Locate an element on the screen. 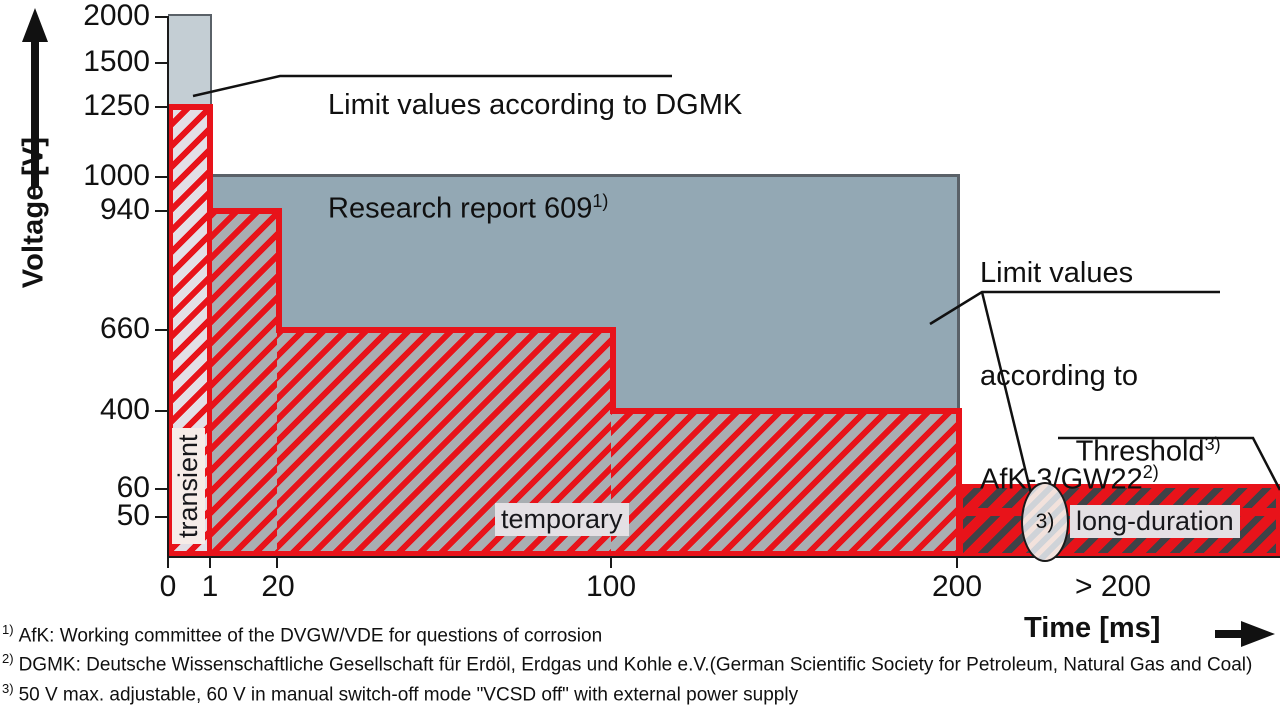  afk-100-200ms-top-edge is located at coordinates (786, 411).